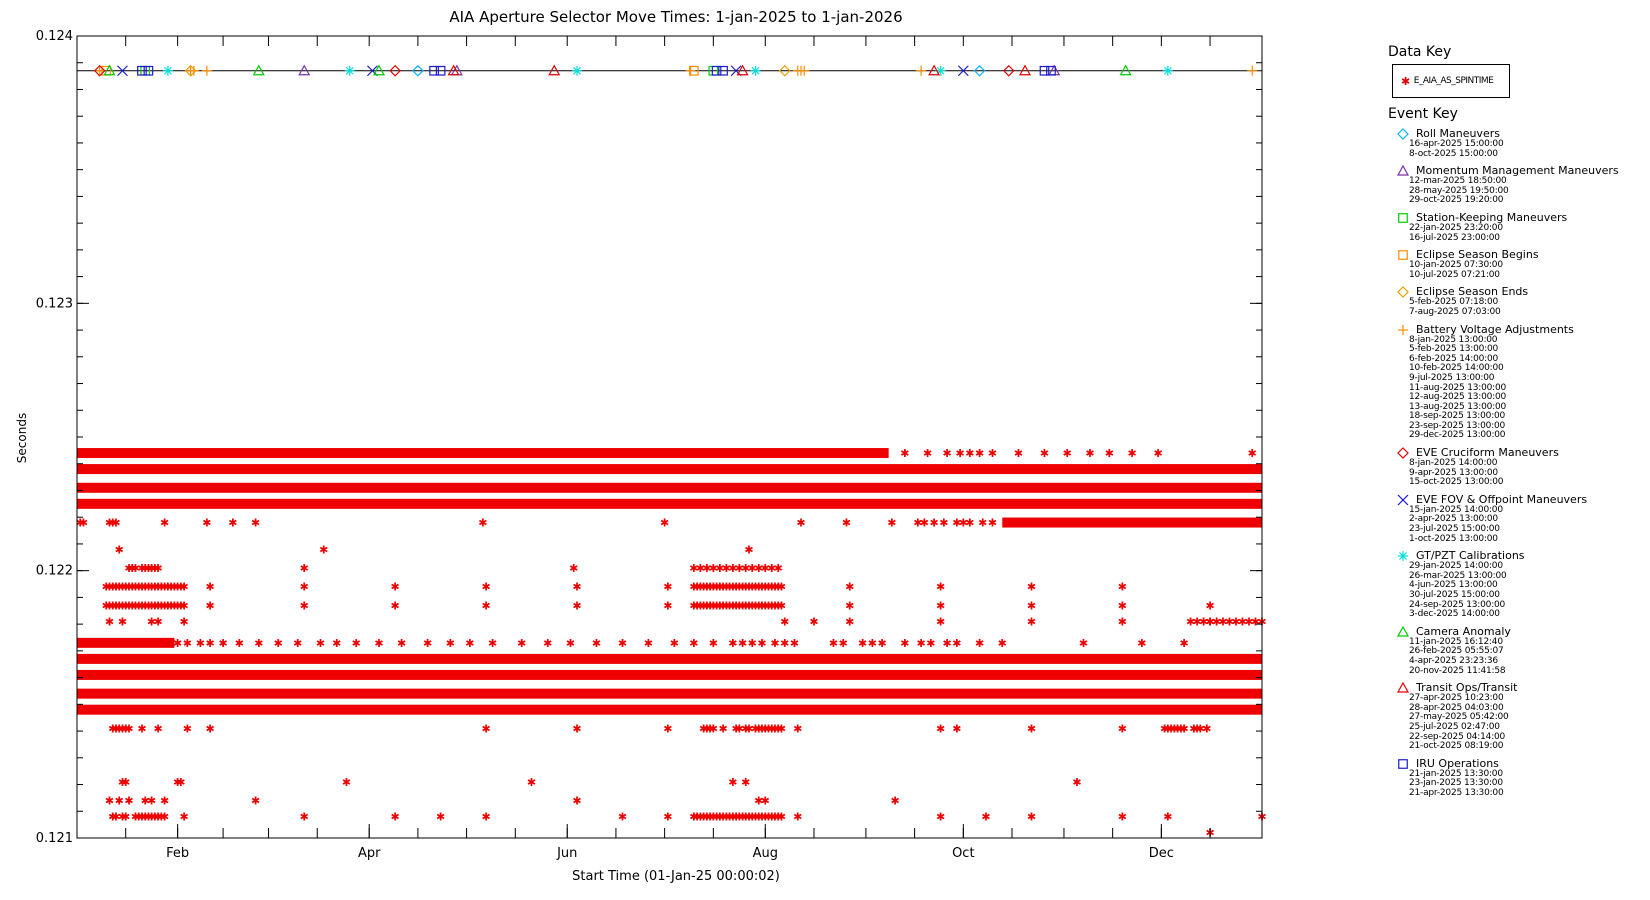 This screenshot has height=900, width=1650. I want to click on x-tick-label: Aug, so click(765, 853).